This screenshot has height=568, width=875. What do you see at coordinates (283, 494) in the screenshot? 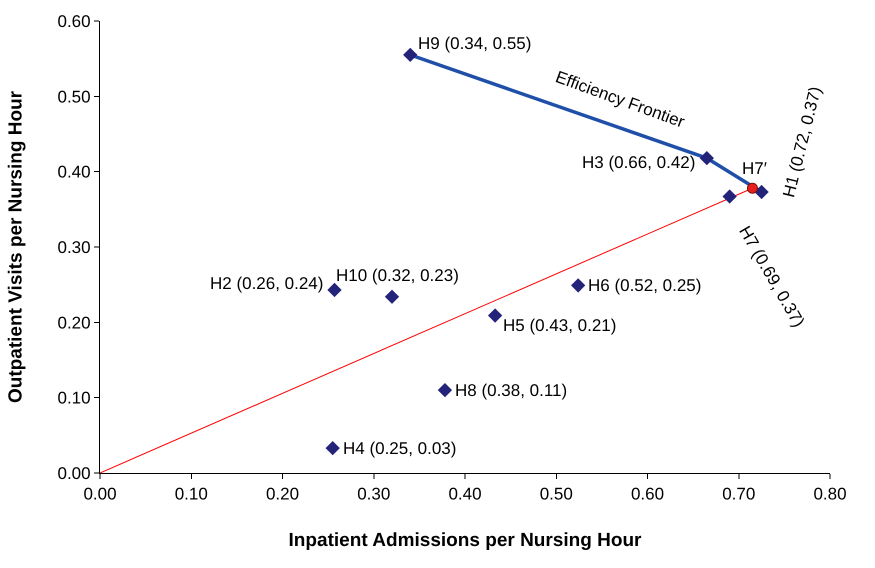
I see `x-tick-label: 0.20` at bounding box center [283, 494].